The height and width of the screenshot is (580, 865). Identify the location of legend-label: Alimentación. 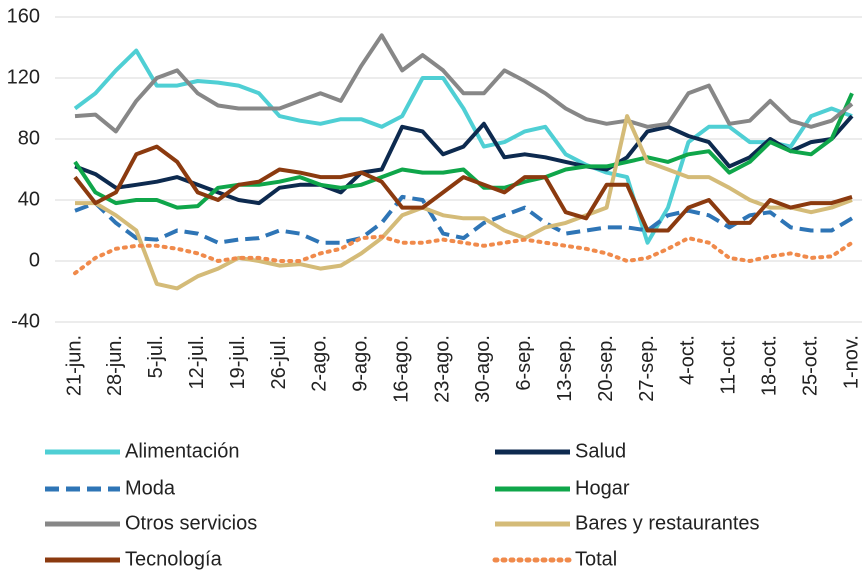
(182, 451).